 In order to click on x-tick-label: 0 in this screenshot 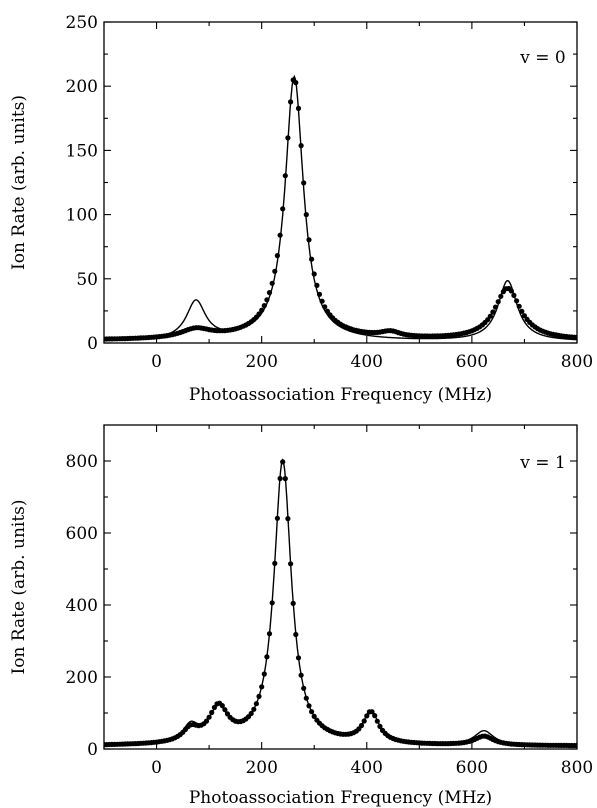, I will do `click(156, 768)`.